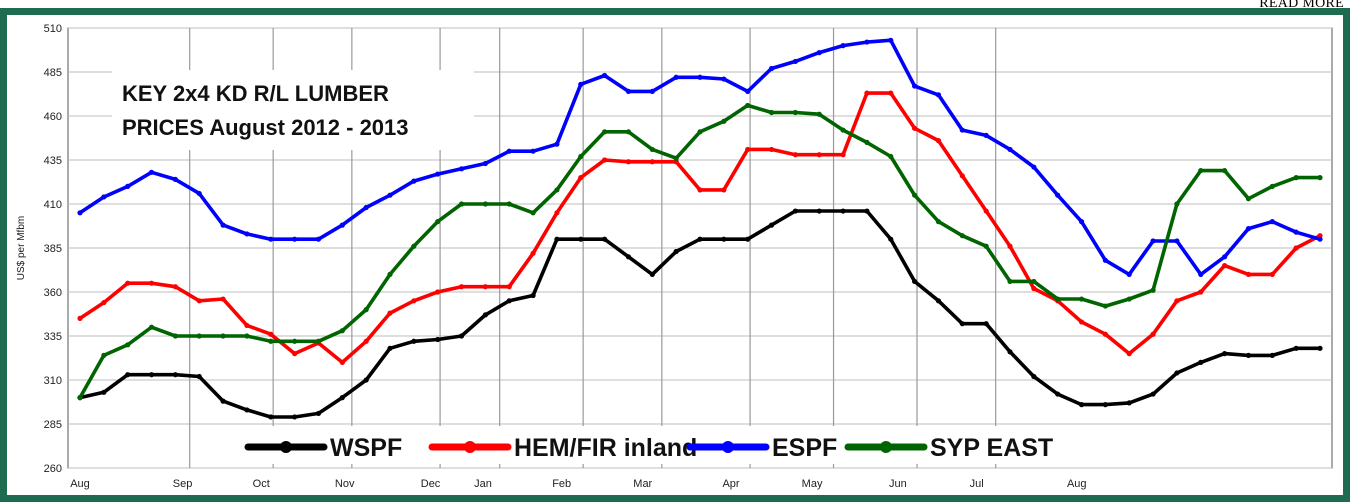  What do you see at coordinates (605, 448) in the screenshot?
I see `legend-label: HEM/FIR inland` at bounding box center [605, 448].